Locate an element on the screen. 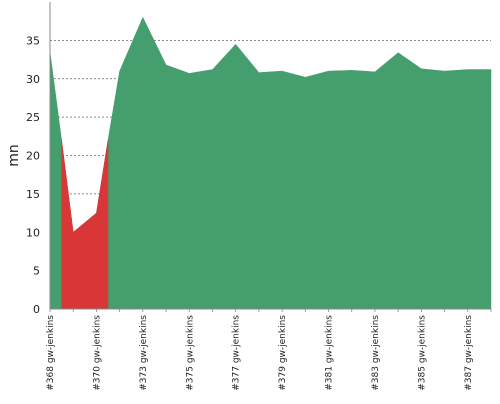  y-axis-title: mn is located at coordinates (14, 155).